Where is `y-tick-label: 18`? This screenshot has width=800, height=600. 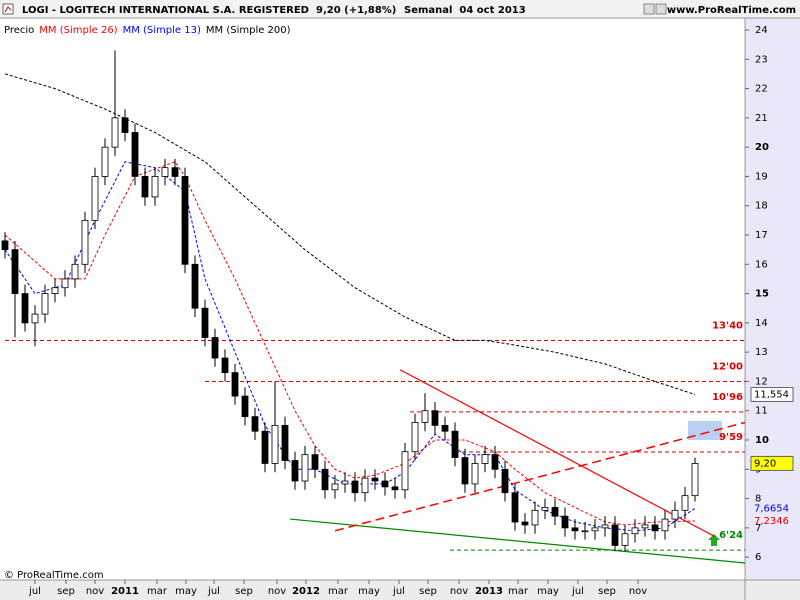
y-tick-label: 18 is located at coordinates (761, 206).